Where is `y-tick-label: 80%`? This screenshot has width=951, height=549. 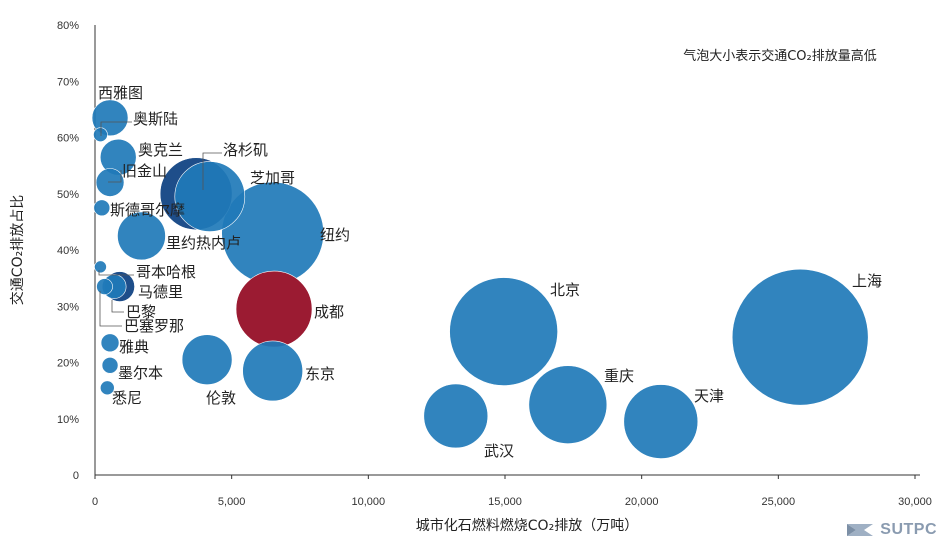 y-tick-label: 80% is located at coordinates (68, 26).